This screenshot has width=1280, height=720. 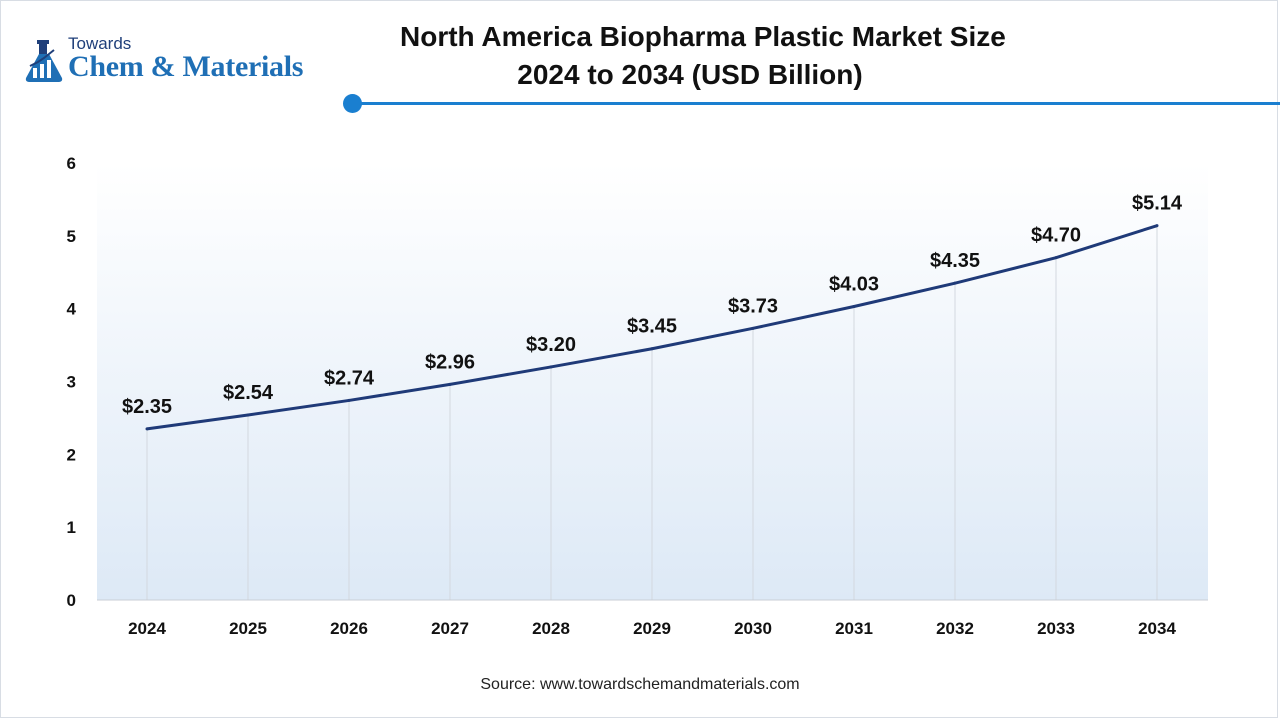 I want to click on data-label: $4.35, so click(x=955, y=261).